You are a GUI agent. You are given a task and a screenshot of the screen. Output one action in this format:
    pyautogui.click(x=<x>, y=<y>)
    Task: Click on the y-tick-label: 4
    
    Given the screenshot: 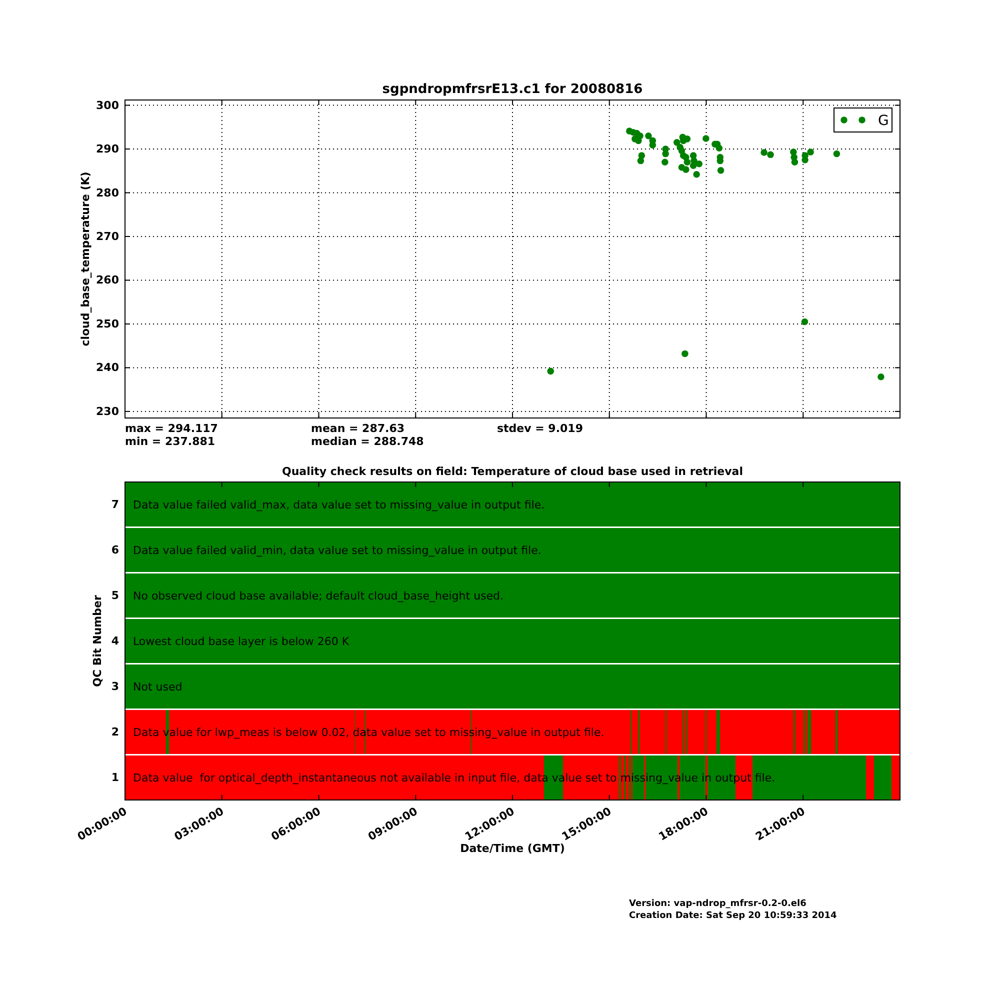 What is the action you would take?
    pyautogui.click(x=115, y=641)
    